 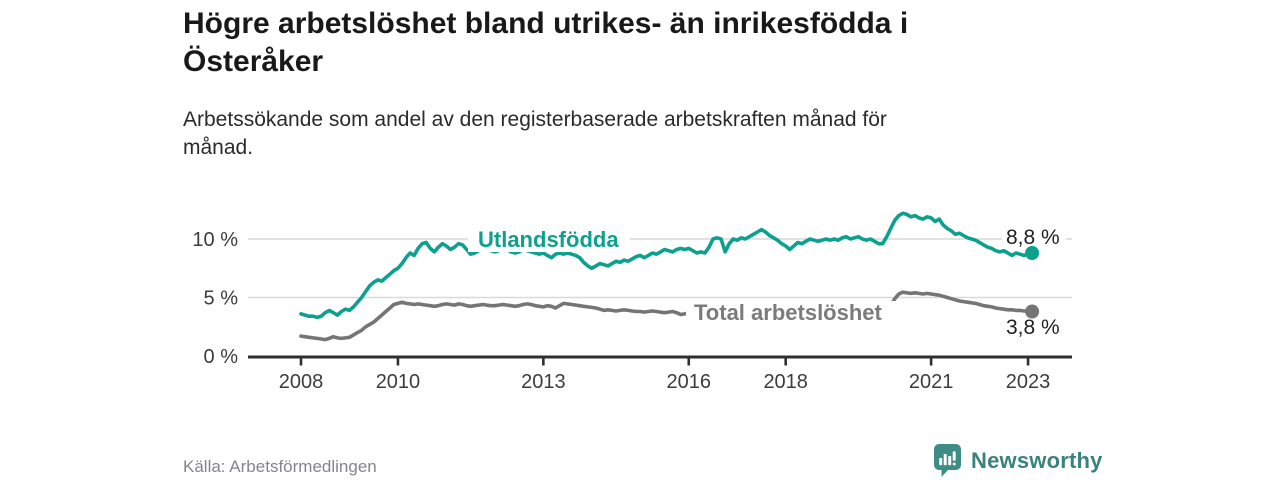 I want to click on end-value-label-foreign-born: 8,8 %, so click(x=1033, y=237).